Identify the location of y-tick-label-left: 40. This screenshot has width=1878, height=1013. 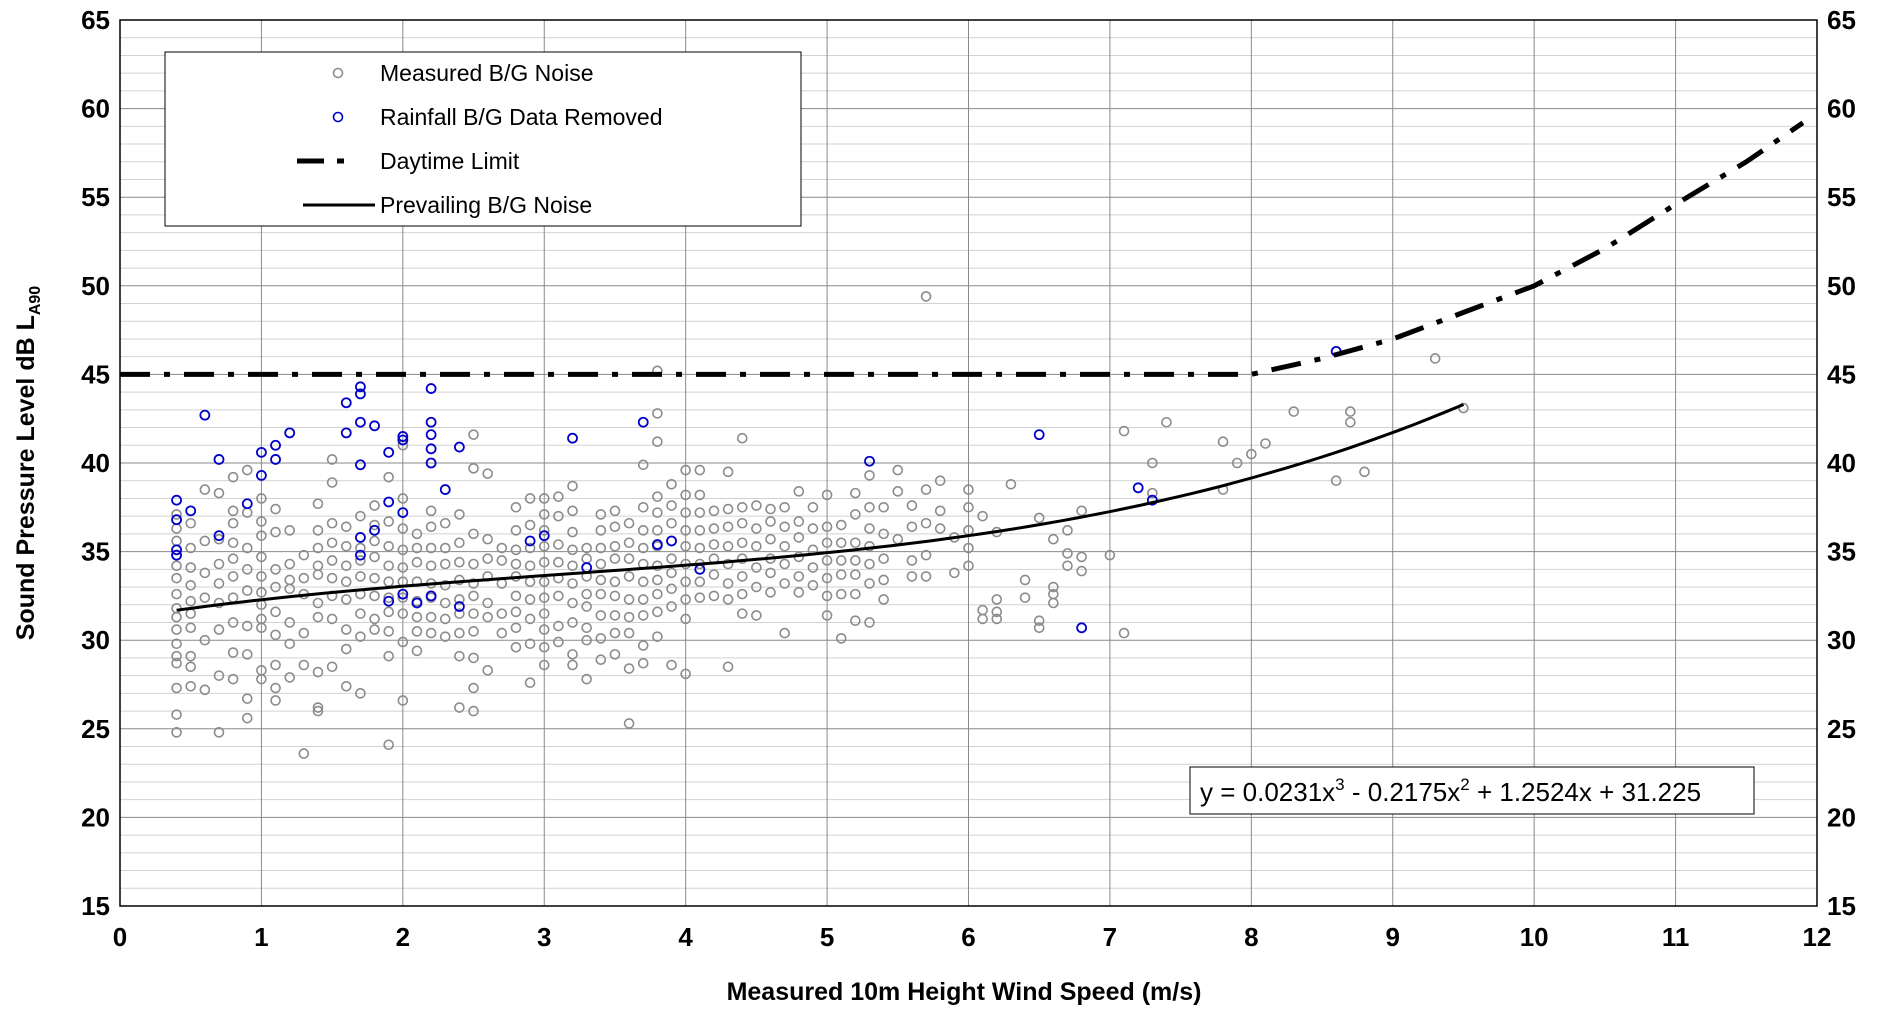
(95, 463).